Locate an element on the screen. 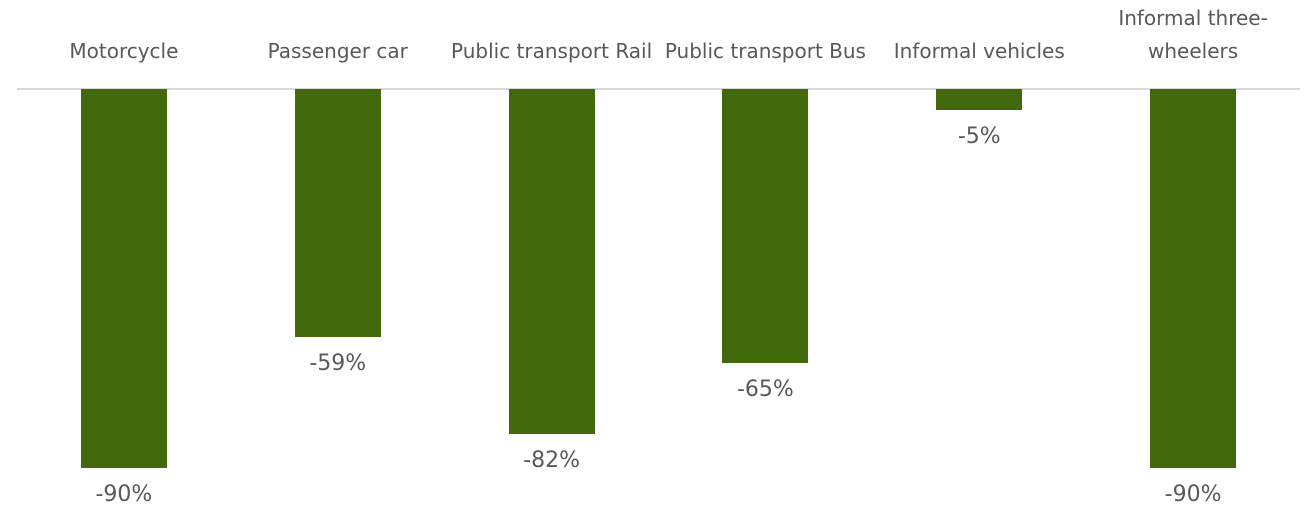 Image resolution: width=1314 pixels, height=513 pixels. category-label: Public transport Rail is located at coordinates (552, 51).